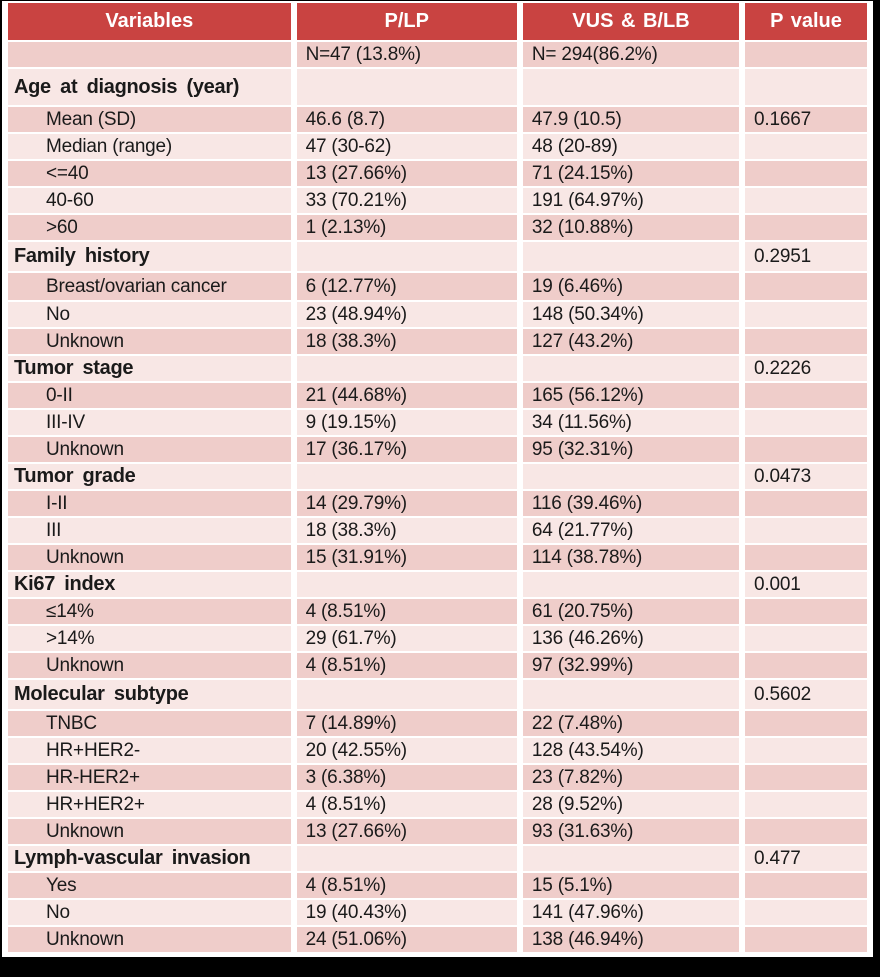  I want to click on vus-cell: 165 (56.12%), so click(631, 395).